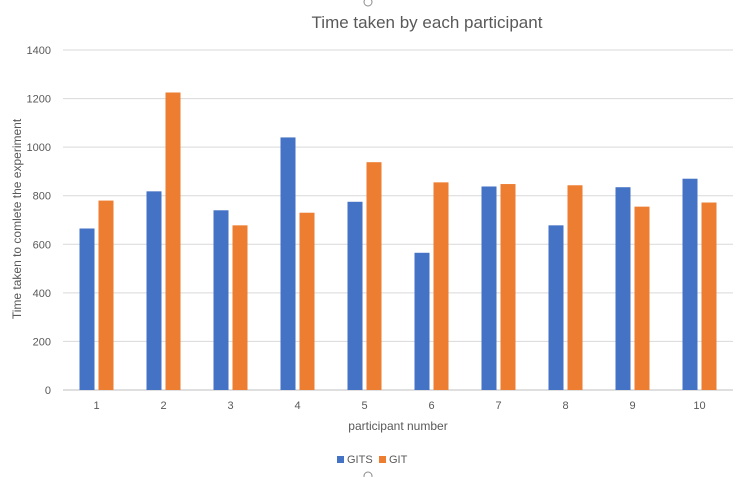 The width and height of the screenshot is (736, 477). I want to click on legend-swatch-gits, so click(340, 459).